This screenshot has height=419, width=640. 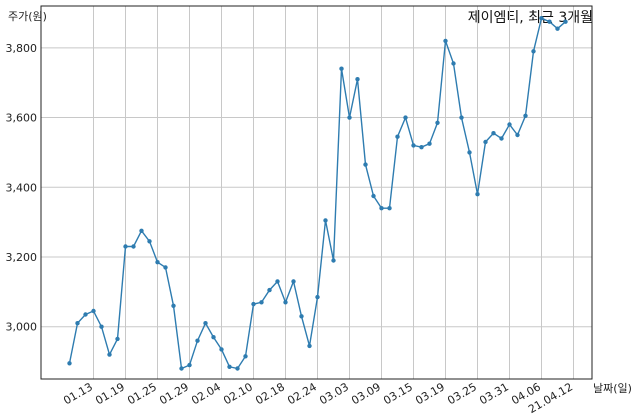 What do you see at coordinates (462, 393) in the screenshot?
I see `x-tick-label: 03.25` at bounding box center [462, 393].